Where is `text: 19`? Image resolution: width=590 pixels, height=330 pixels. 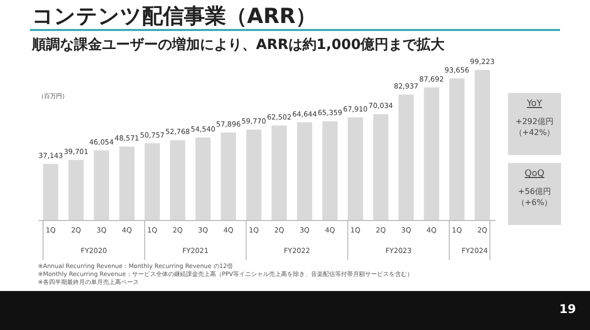 text: 19 is located at coordinates (567, 309).